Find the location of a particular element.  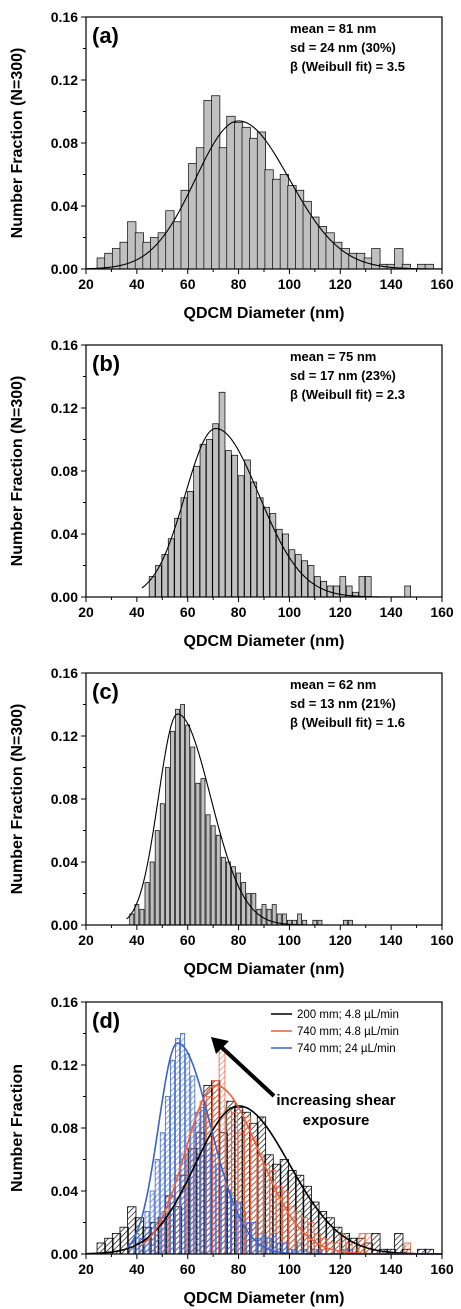

x-tick-label: 20 is located at coordinates (86, 940).